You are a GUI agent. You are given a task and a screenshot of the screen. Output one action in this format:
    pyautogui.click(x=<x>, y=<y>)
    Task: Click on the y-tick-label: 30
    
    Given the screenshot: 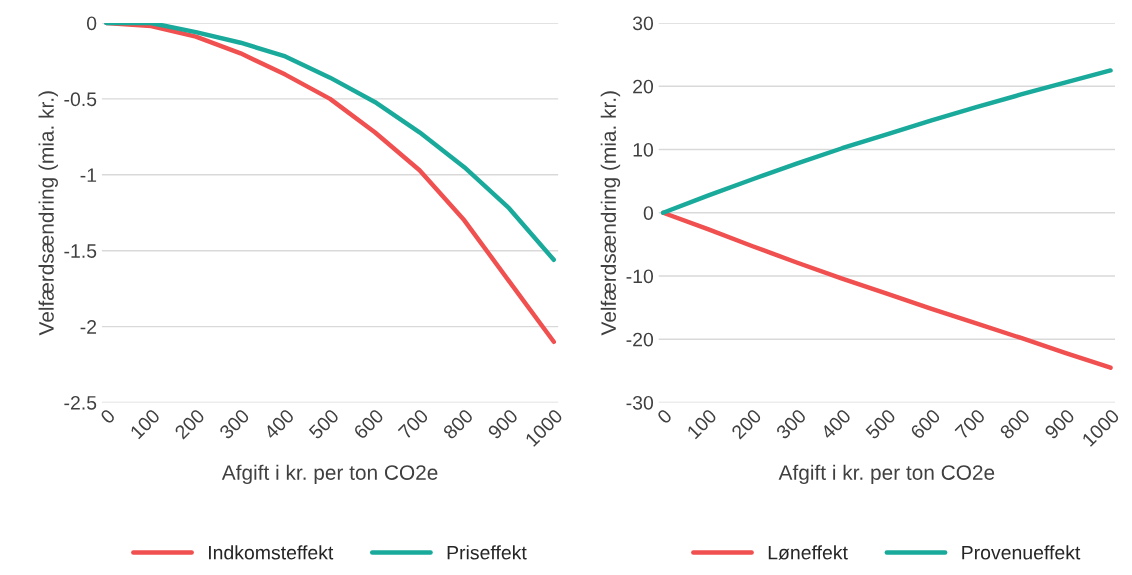 What is the action you would take?
    pyautogui.click(x=643, y=23)
    